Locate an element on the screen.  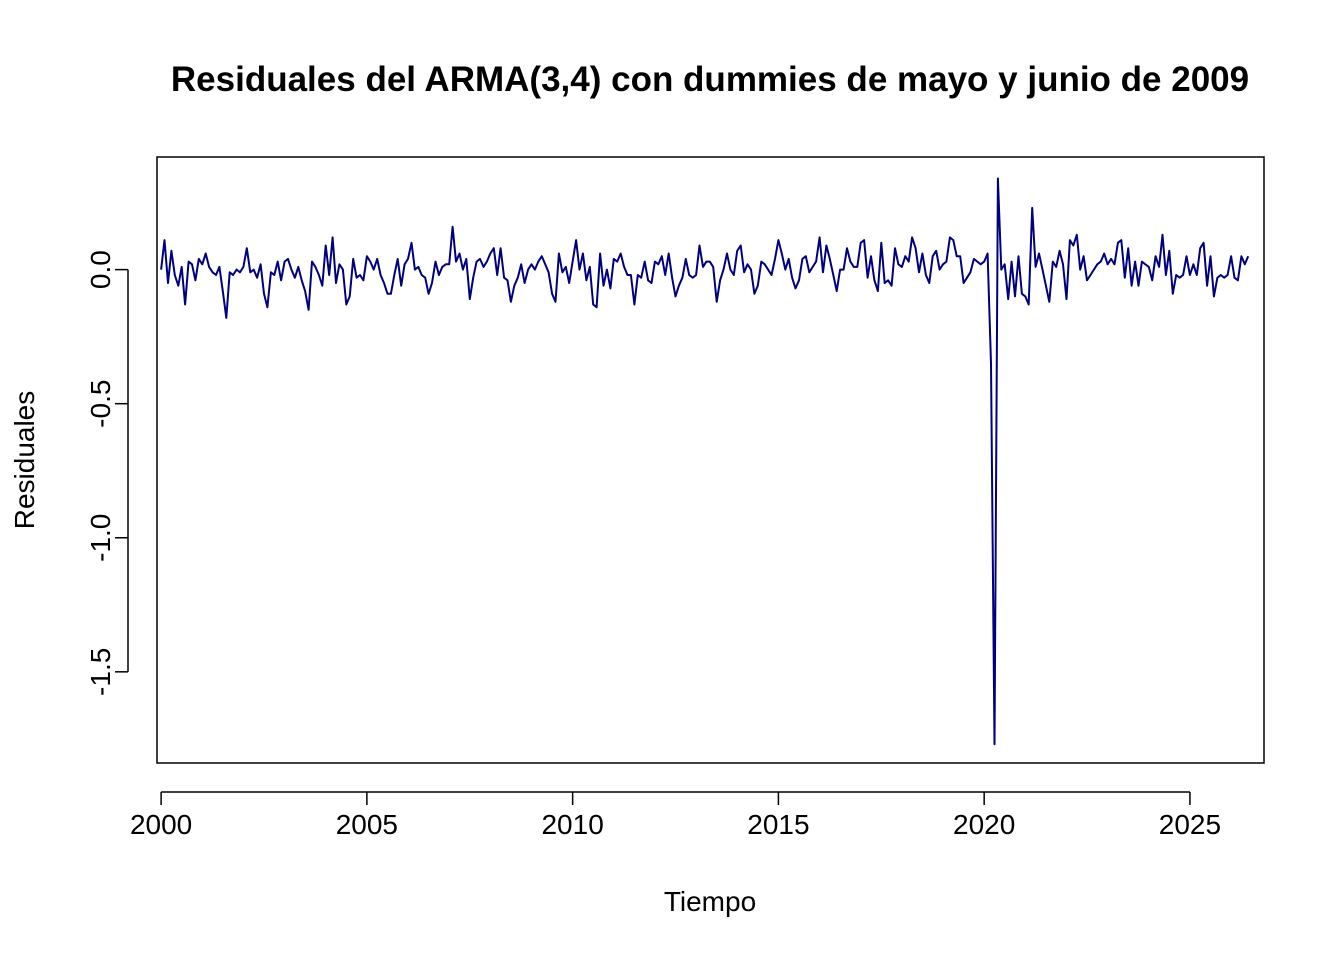
x-axis: 2000 2005 2010 2015 2020 2025 is located at coordinates (675, 815).